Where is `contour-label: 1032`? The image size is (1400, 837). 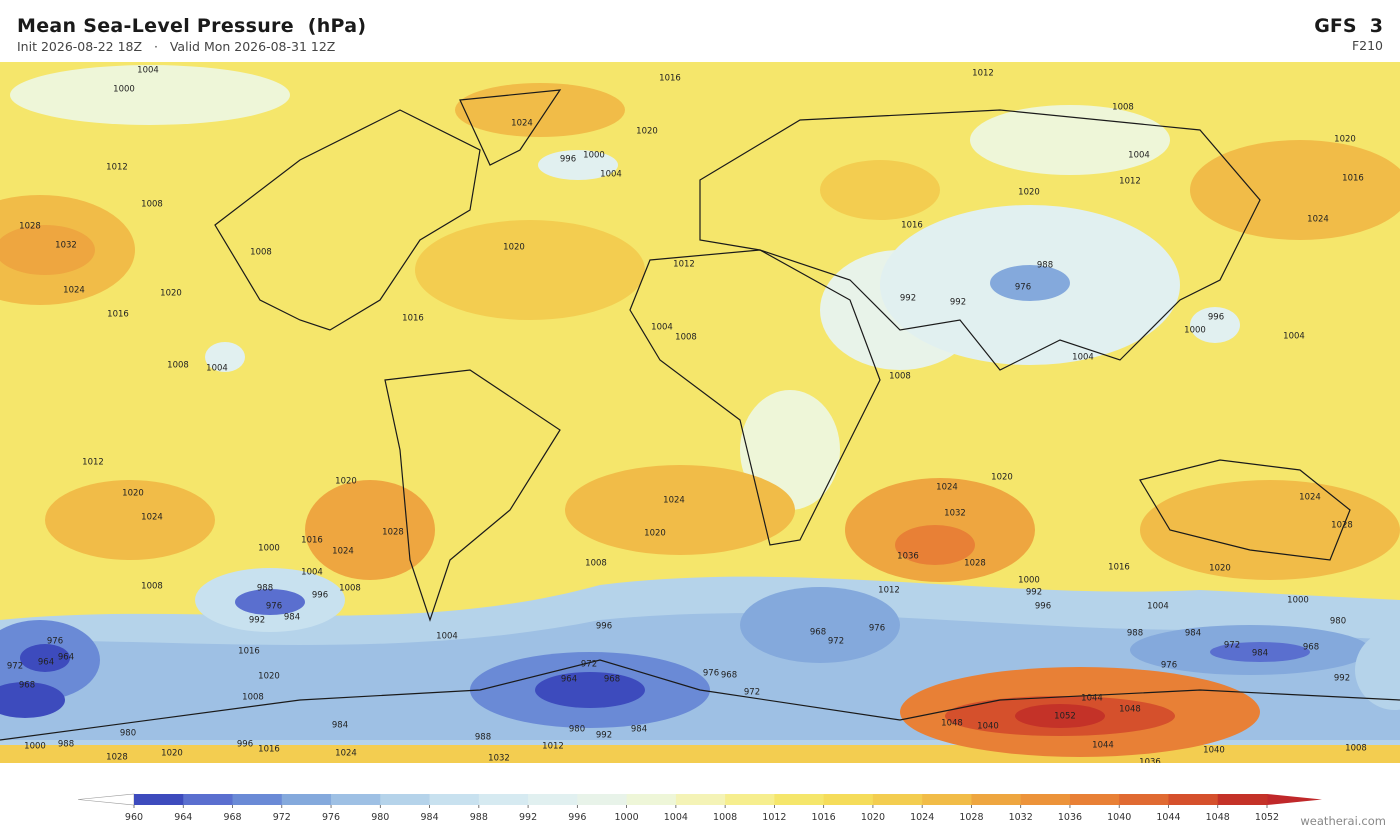
contour-label: 1032 is located at coordinates (66, 246).